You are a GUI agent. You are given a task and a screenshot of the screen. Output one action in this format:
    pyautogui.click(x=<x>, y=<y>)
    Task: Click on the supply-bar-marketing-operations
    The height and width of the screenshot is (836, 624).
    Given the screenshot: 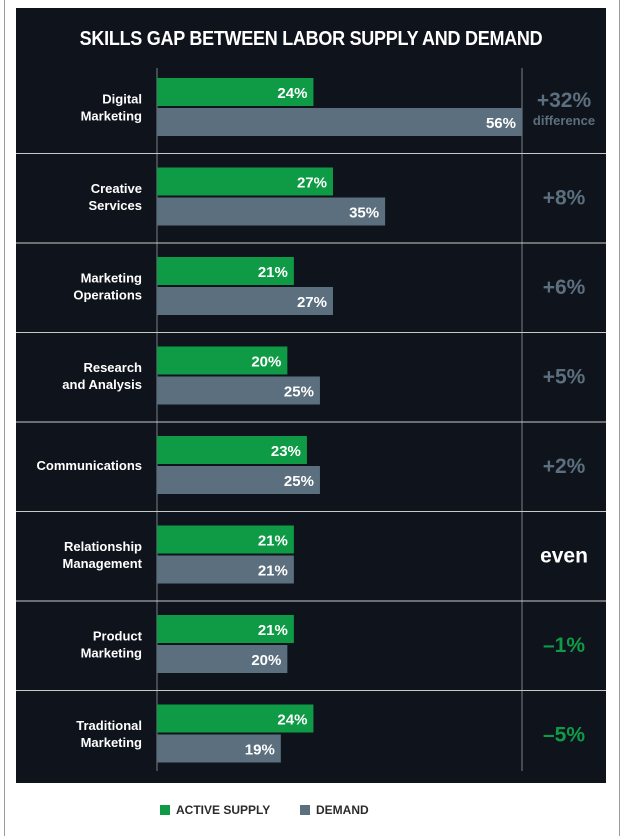 What is the action you would take?
    pyautogui.click(x=225, y=271)
    